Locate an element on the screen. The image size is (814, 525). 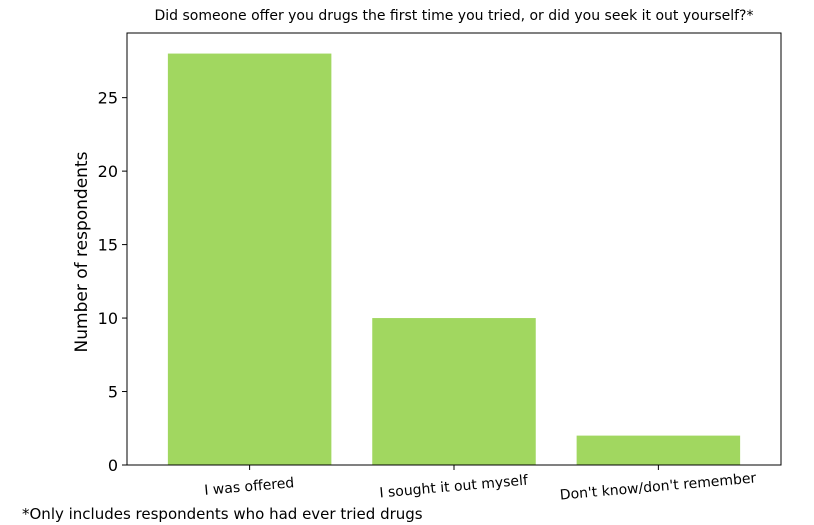
y-tick-label: 20 is located at coordinates (108, 171).